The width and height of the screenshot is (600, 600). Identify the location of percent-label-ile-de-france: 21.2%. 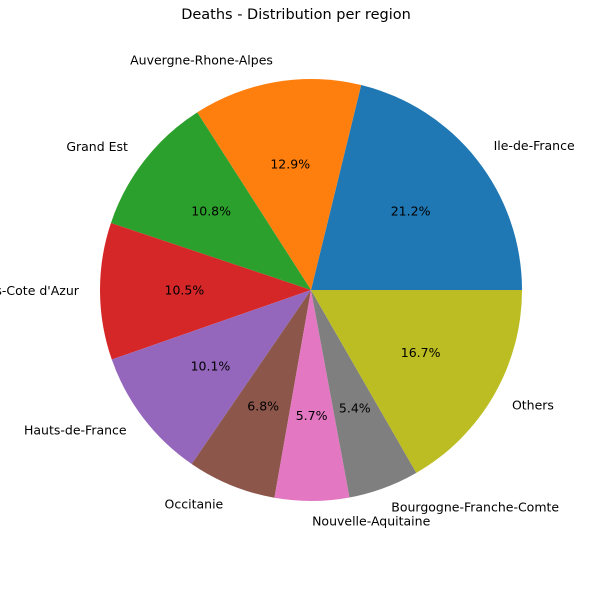
(411, 210).